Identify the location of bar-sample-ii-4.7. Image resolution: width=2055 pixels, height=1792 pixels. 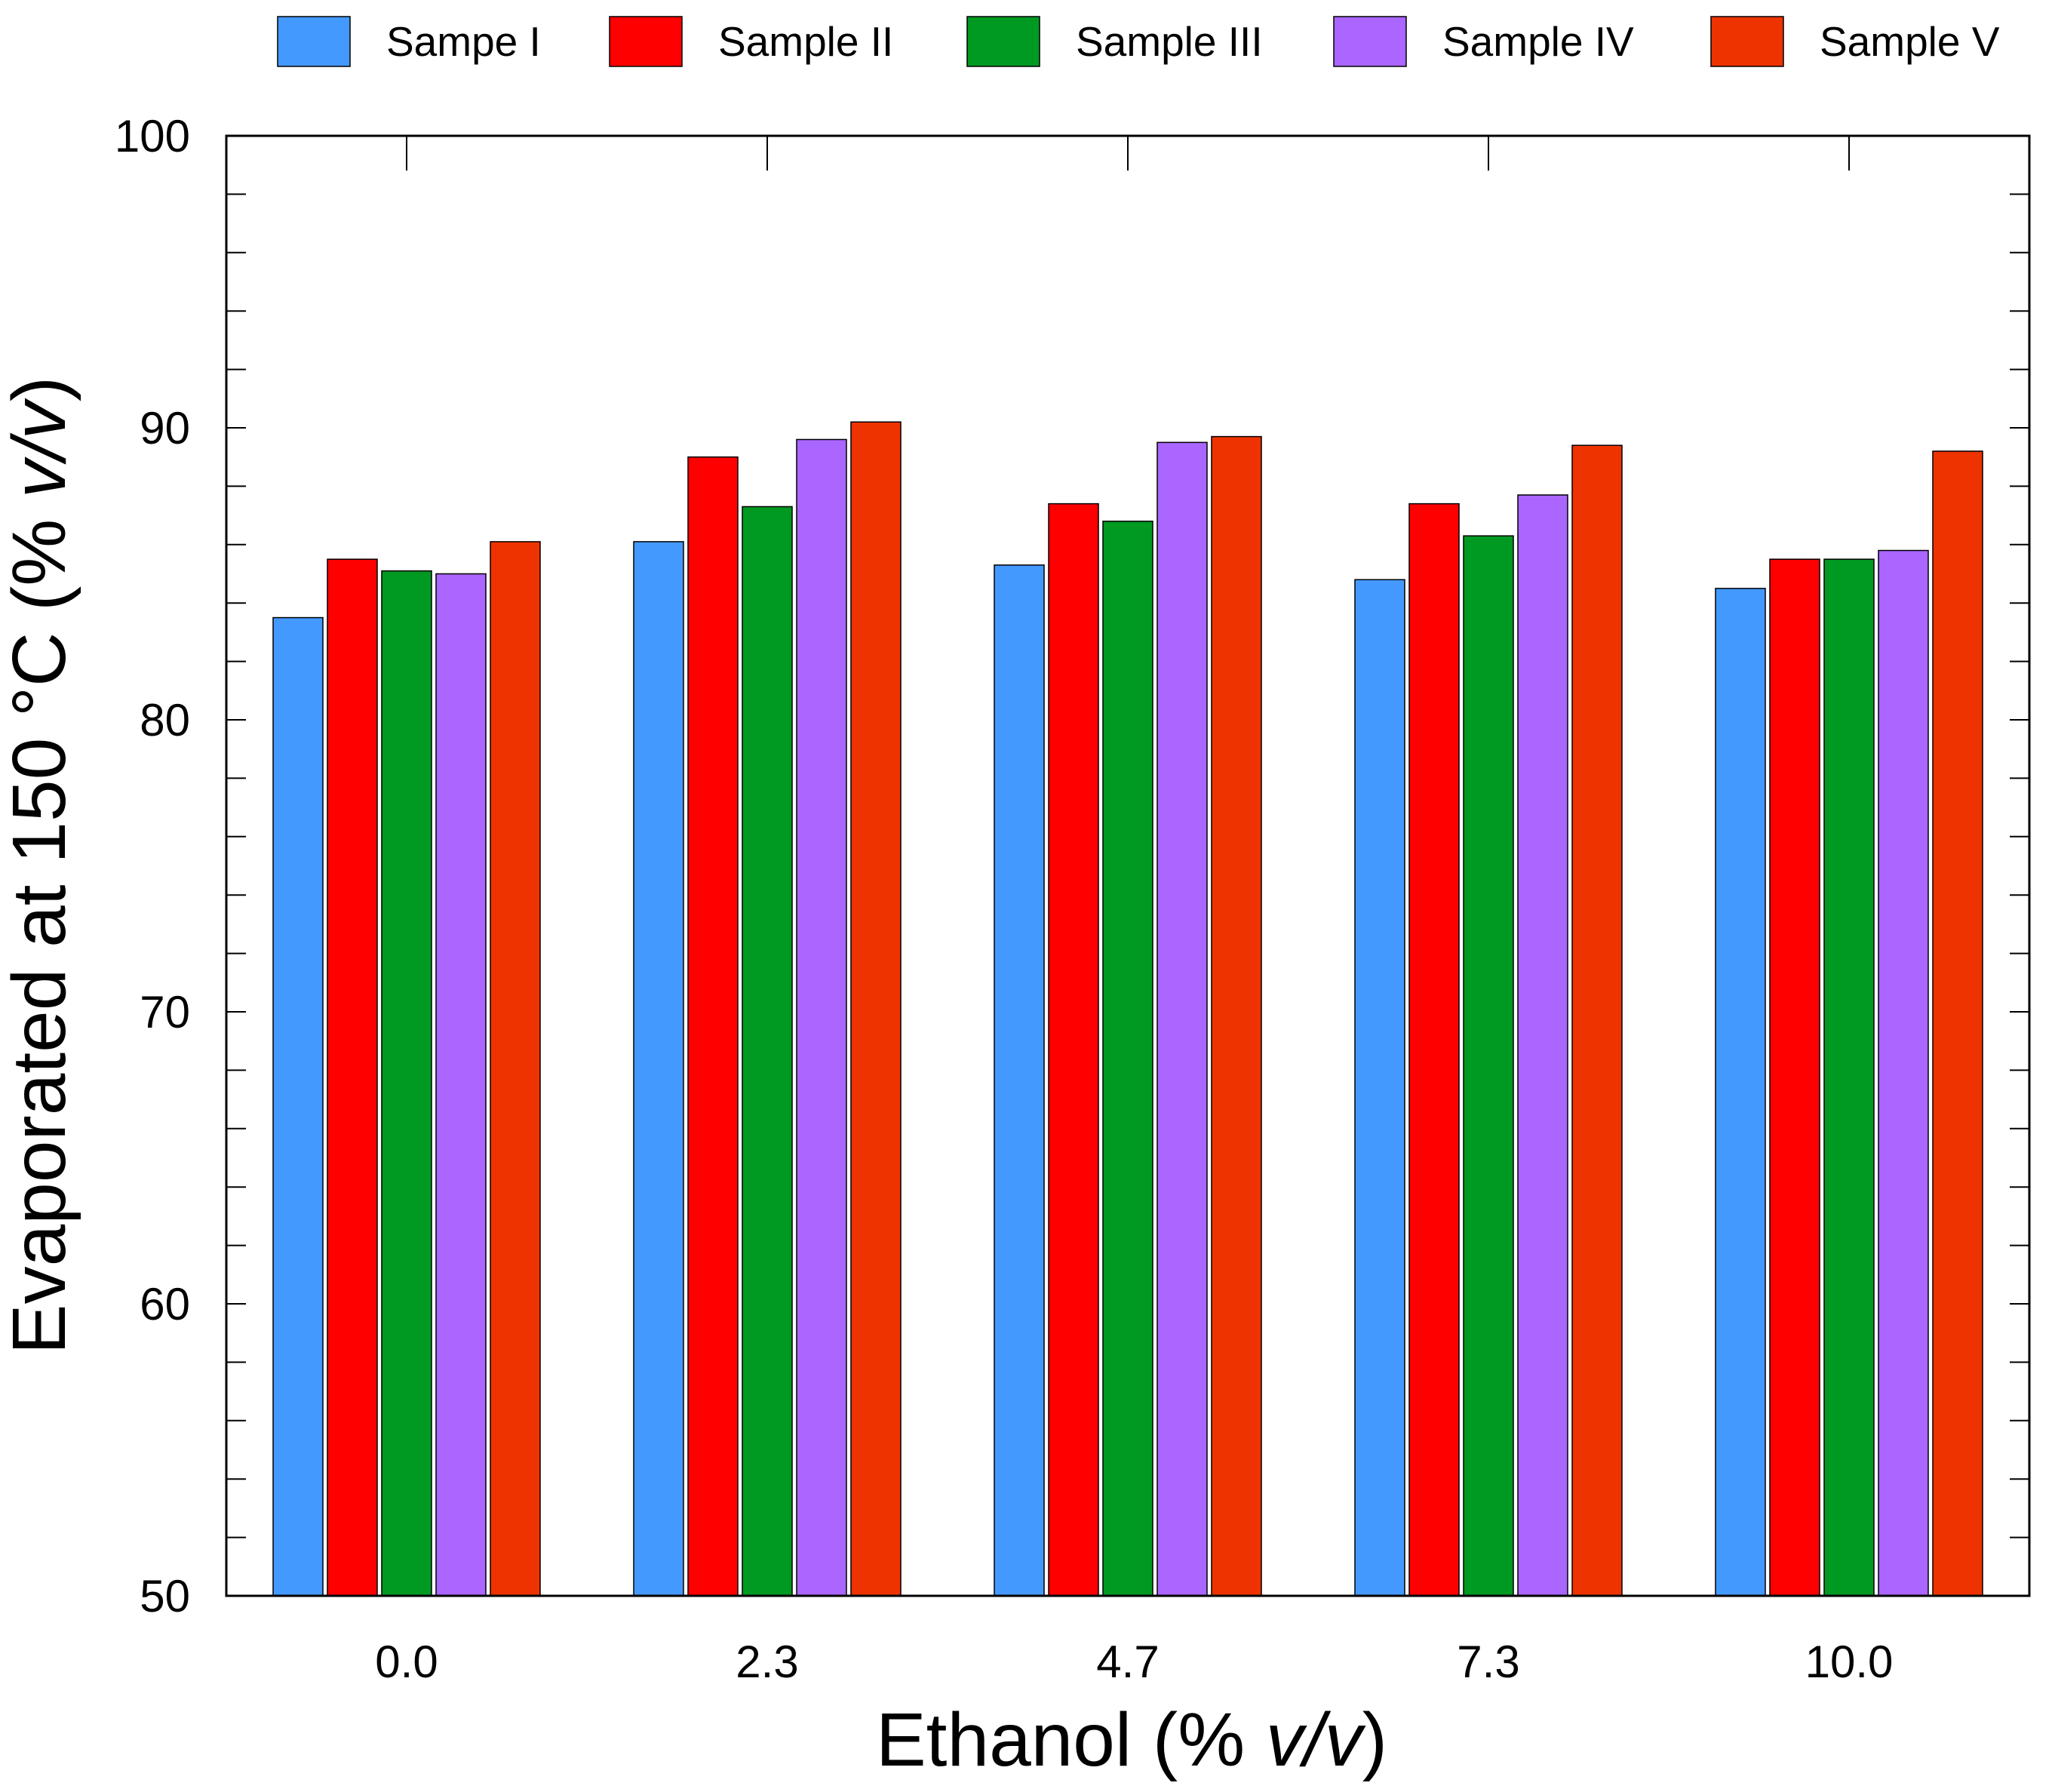
(1074, 1050).